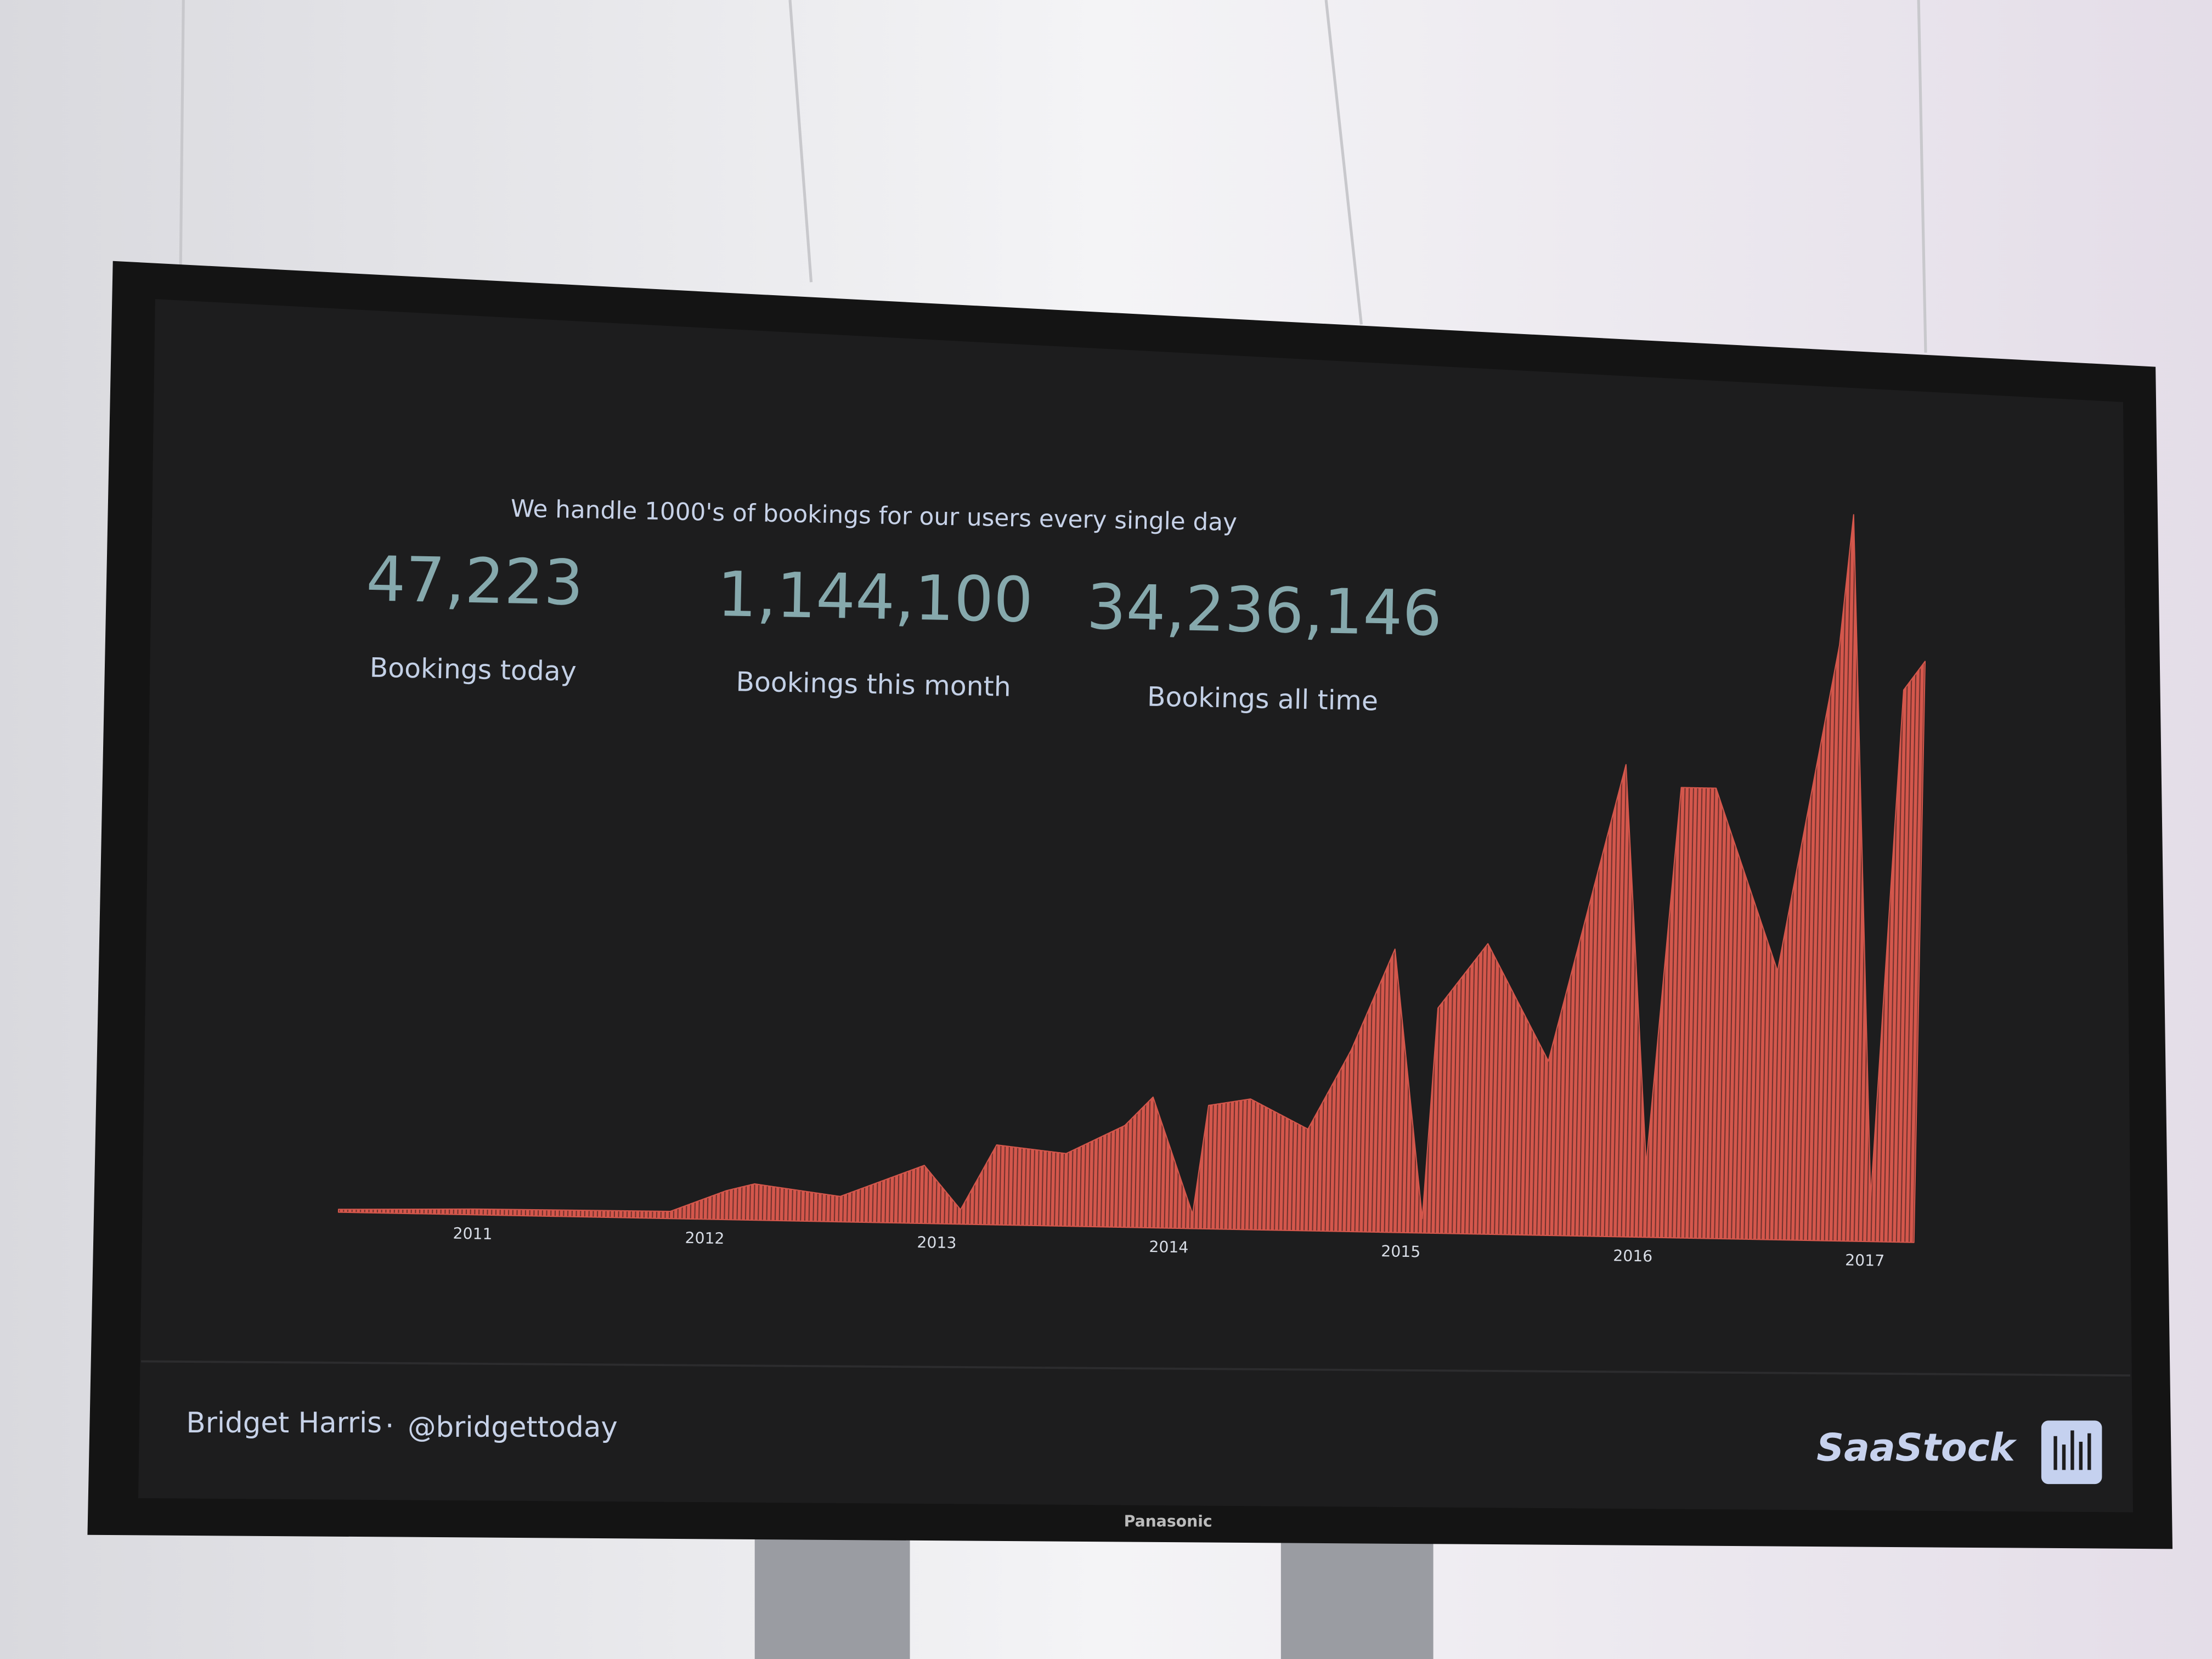 This screenshot has height=1659, width=2212. I want to click on brand-logo, so click(2071, 1452).